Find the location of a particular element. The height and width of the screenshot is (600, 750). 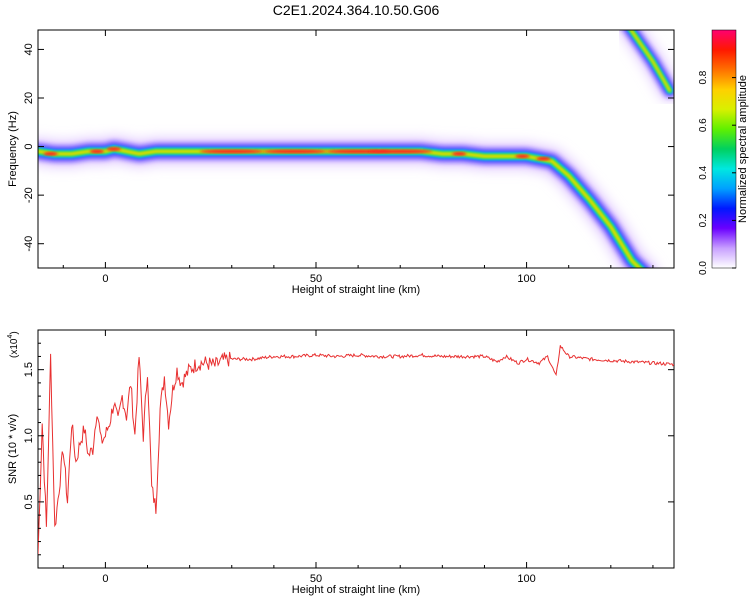

snr-multiplier-base: (x10 is located at coordinates (14, 348).